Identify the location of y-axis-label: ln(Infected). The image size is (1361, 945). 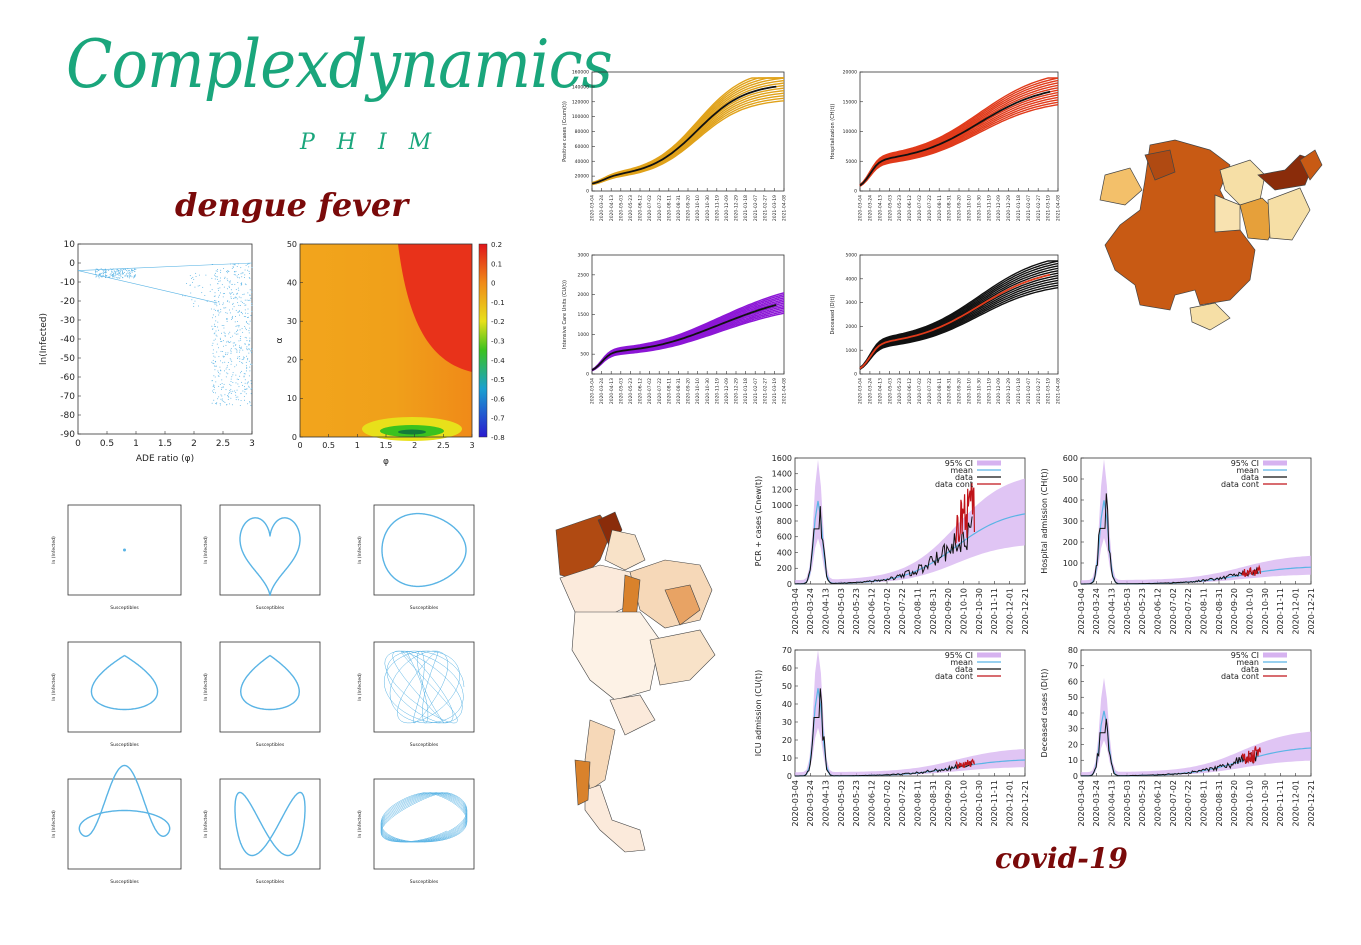
(44, 339).